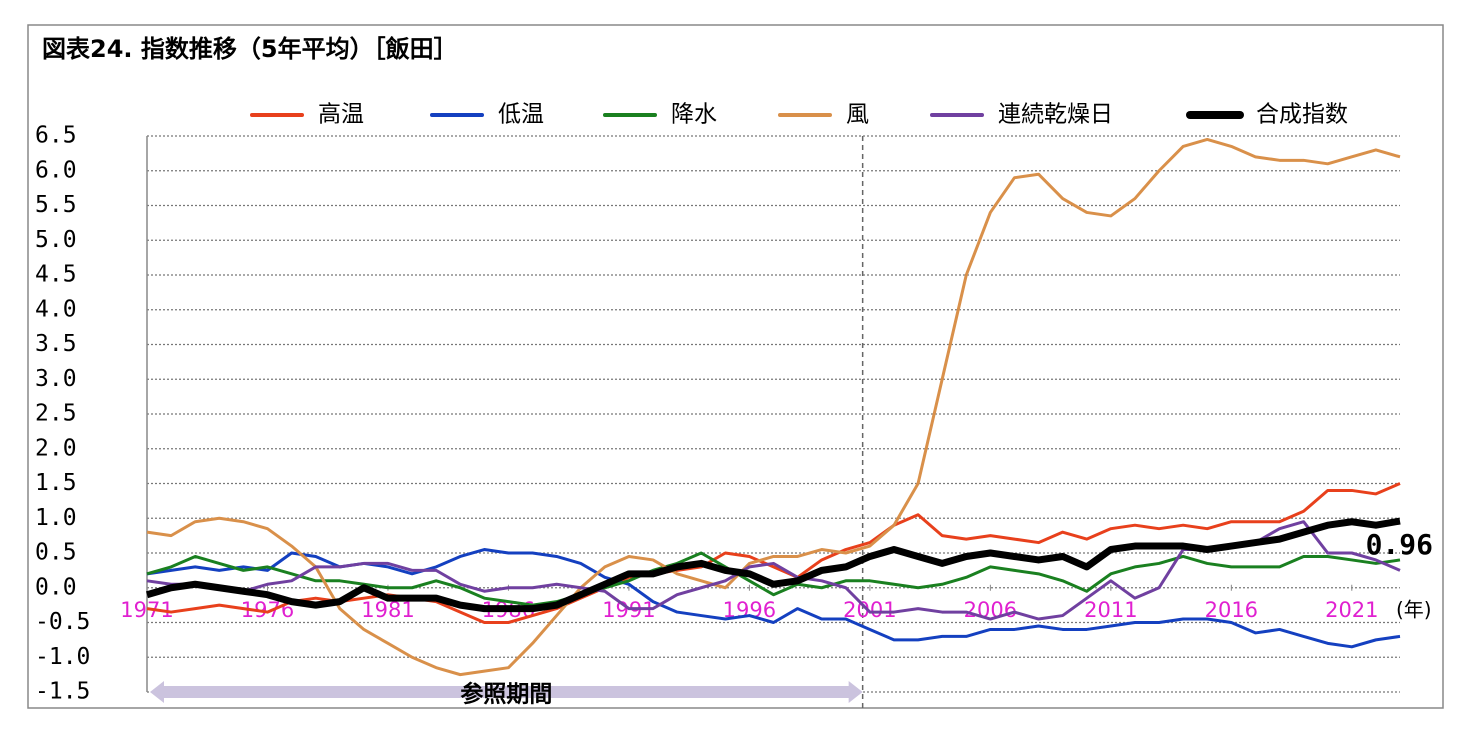 Image resolution: width=1471 pixels, height=731 pixels. What do you see at coordinates (62, 692) in the screenshot?
I see `y-tick-label: -1.5` at bounding box center [62, 692].